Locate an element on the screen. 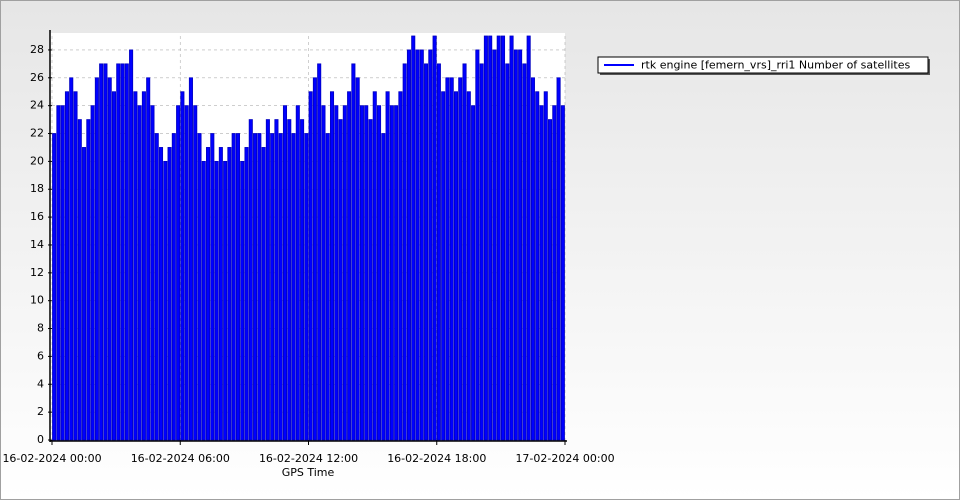  y-tick-label: 22 is located at coordinates (37, 133).